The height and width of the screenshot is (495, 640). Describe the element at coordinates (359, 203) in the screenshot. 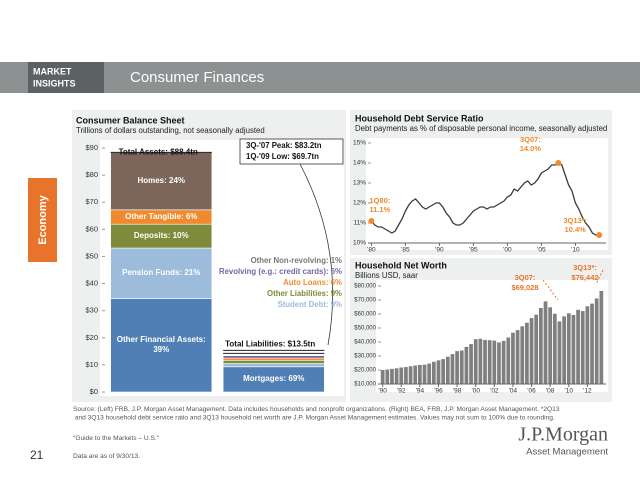

I see `y-tick-label: 12%` at that location.